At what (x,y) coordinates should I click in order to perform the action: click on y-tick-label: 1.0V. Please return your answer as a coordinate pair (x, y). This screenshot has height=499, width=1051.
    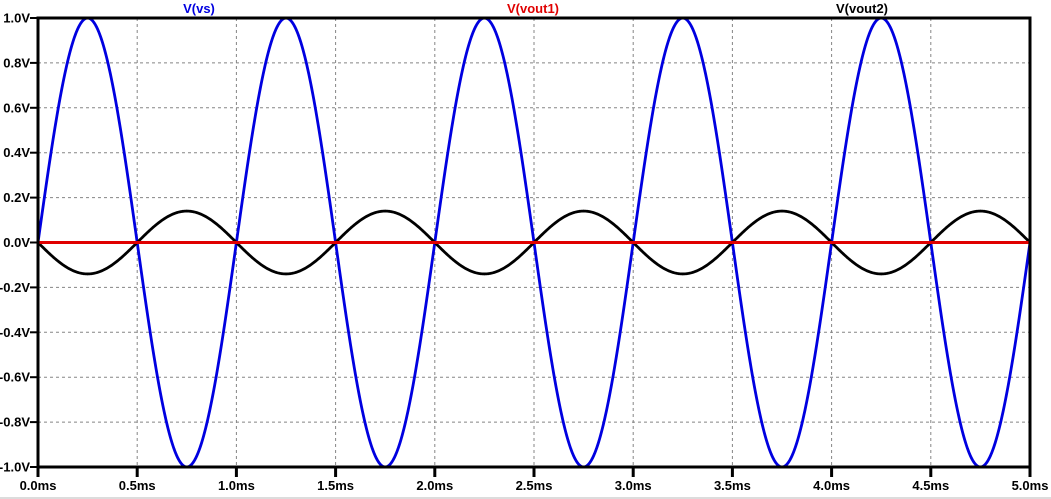
    Looking at the image, I should click on (16, 18).